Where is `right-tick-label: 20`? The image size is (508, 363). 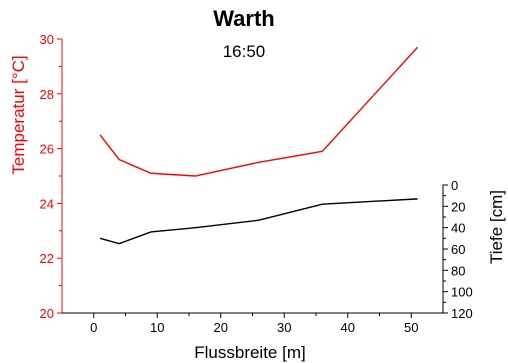 right-tick-label: 20 is located at coordinates (458, 206).